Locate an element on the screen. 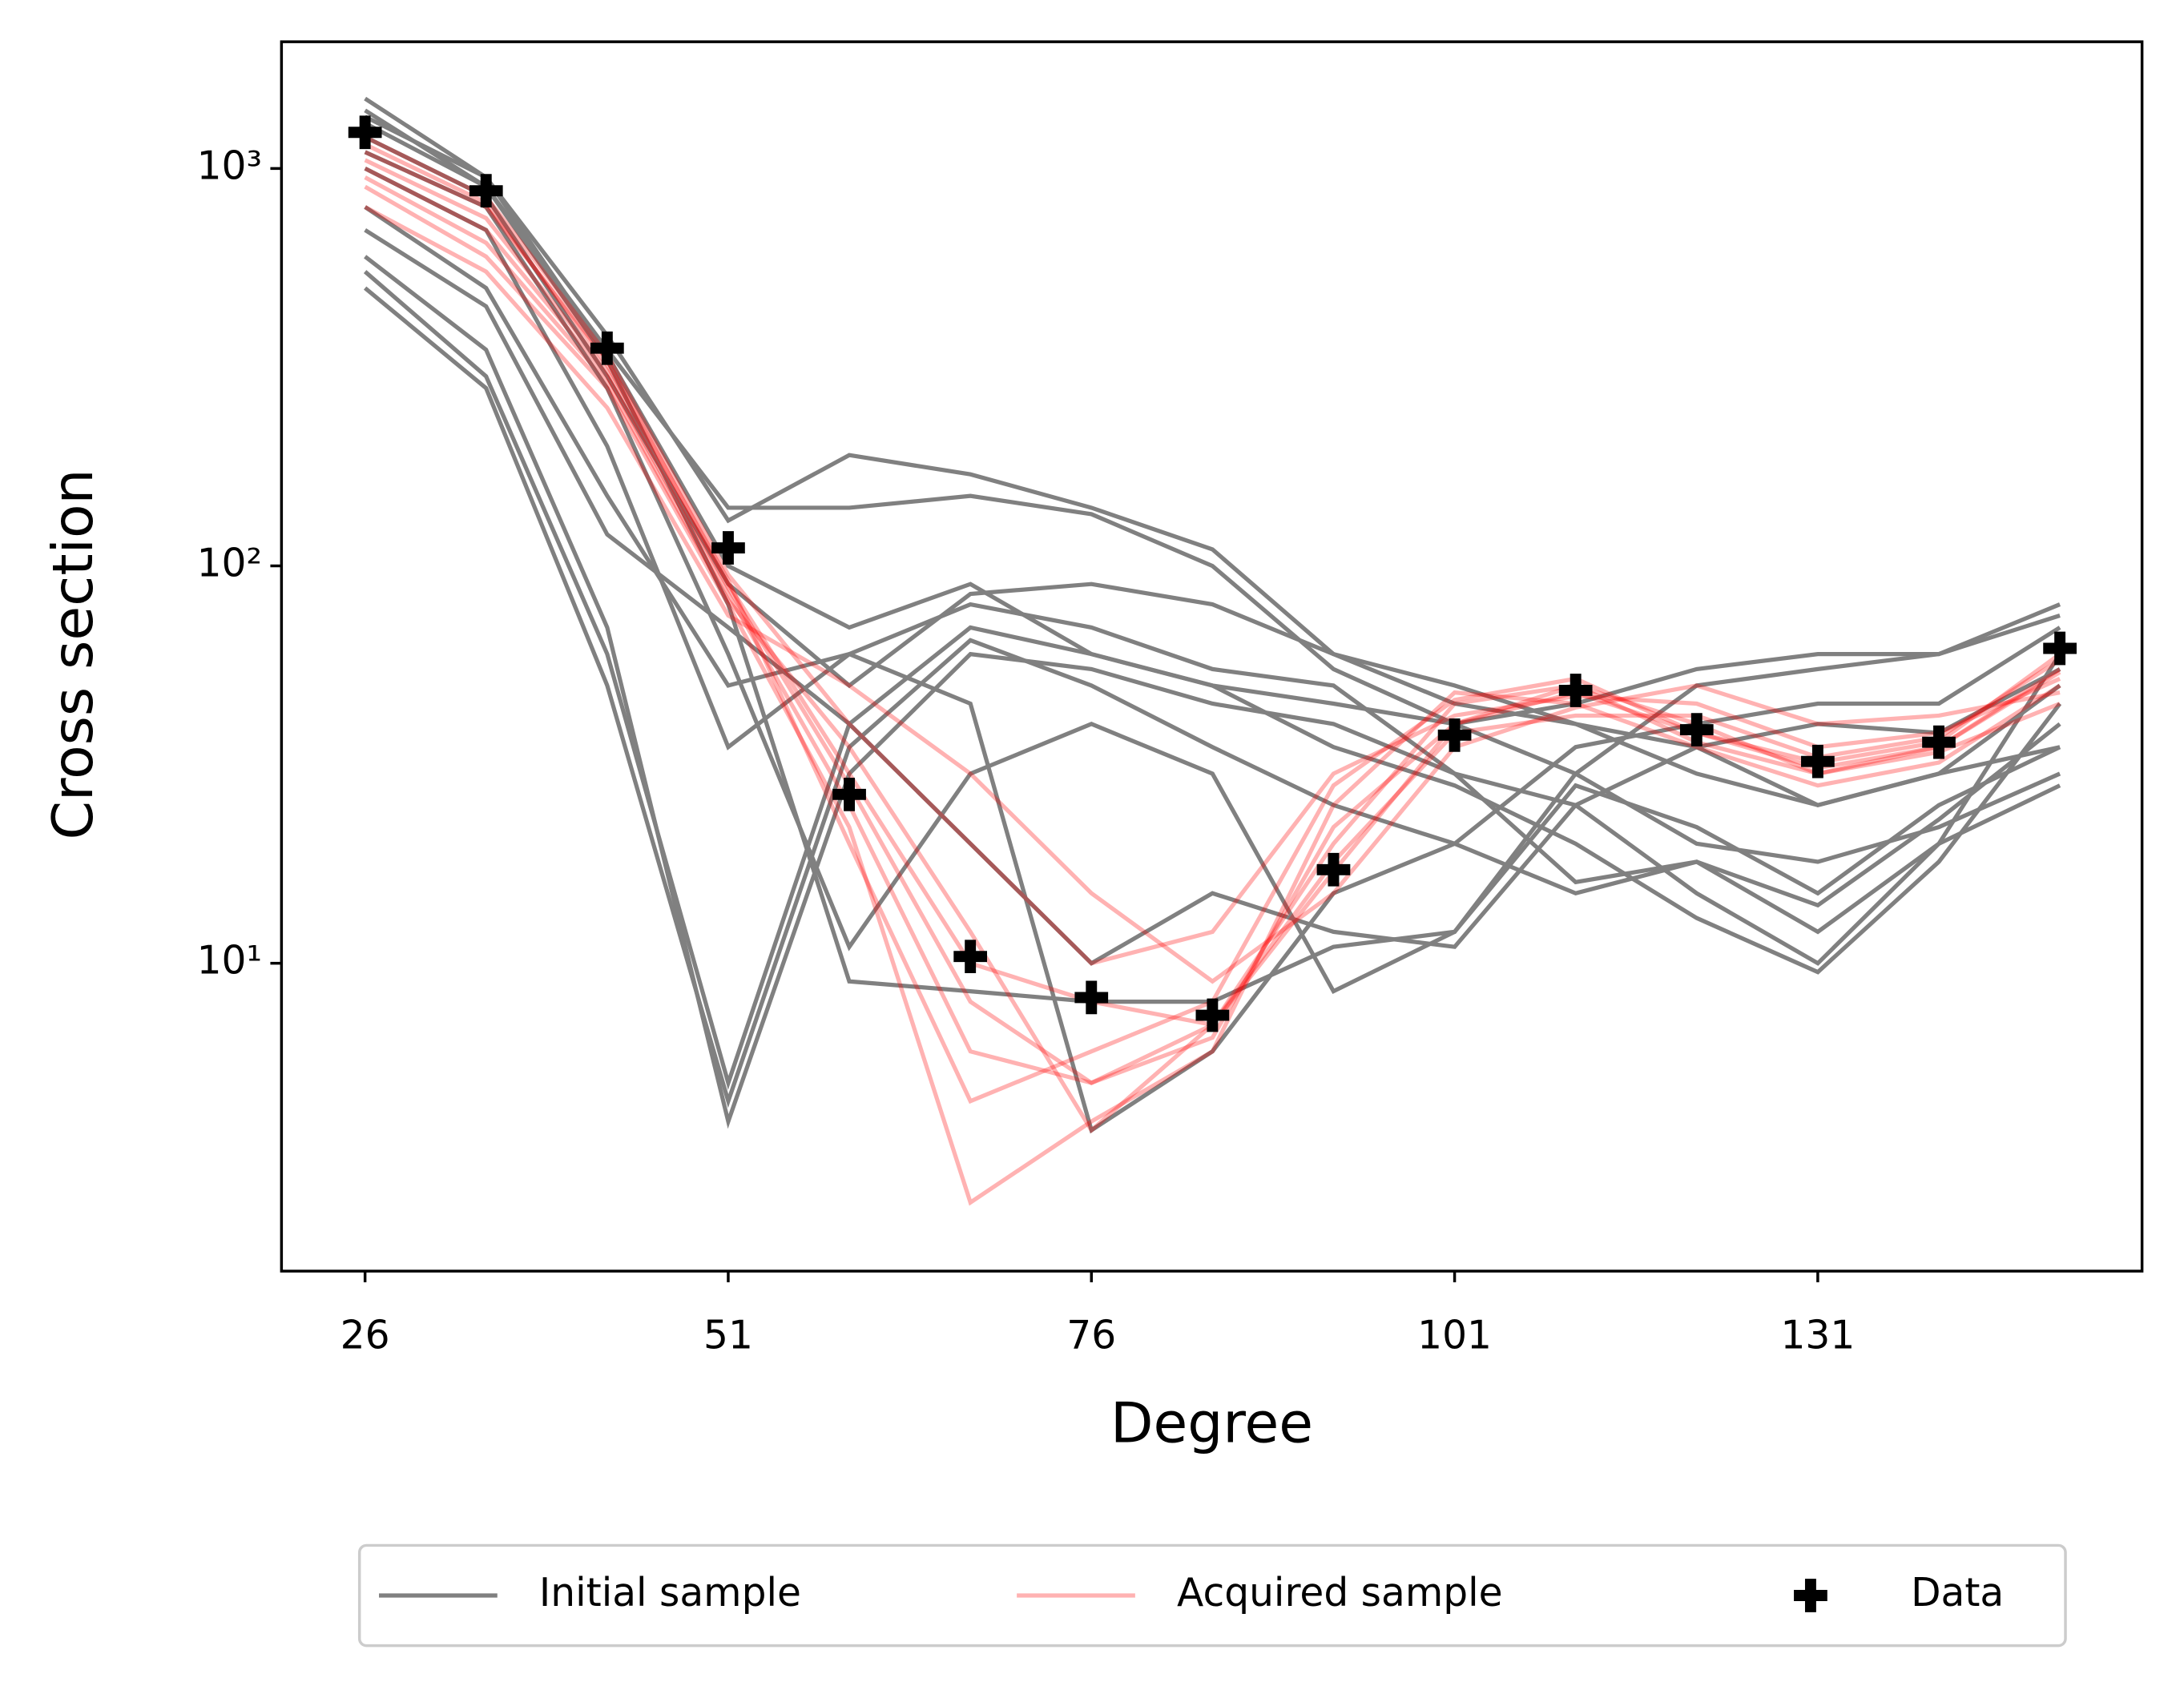  legend-swatch is located at coordinates (1810, 1595).